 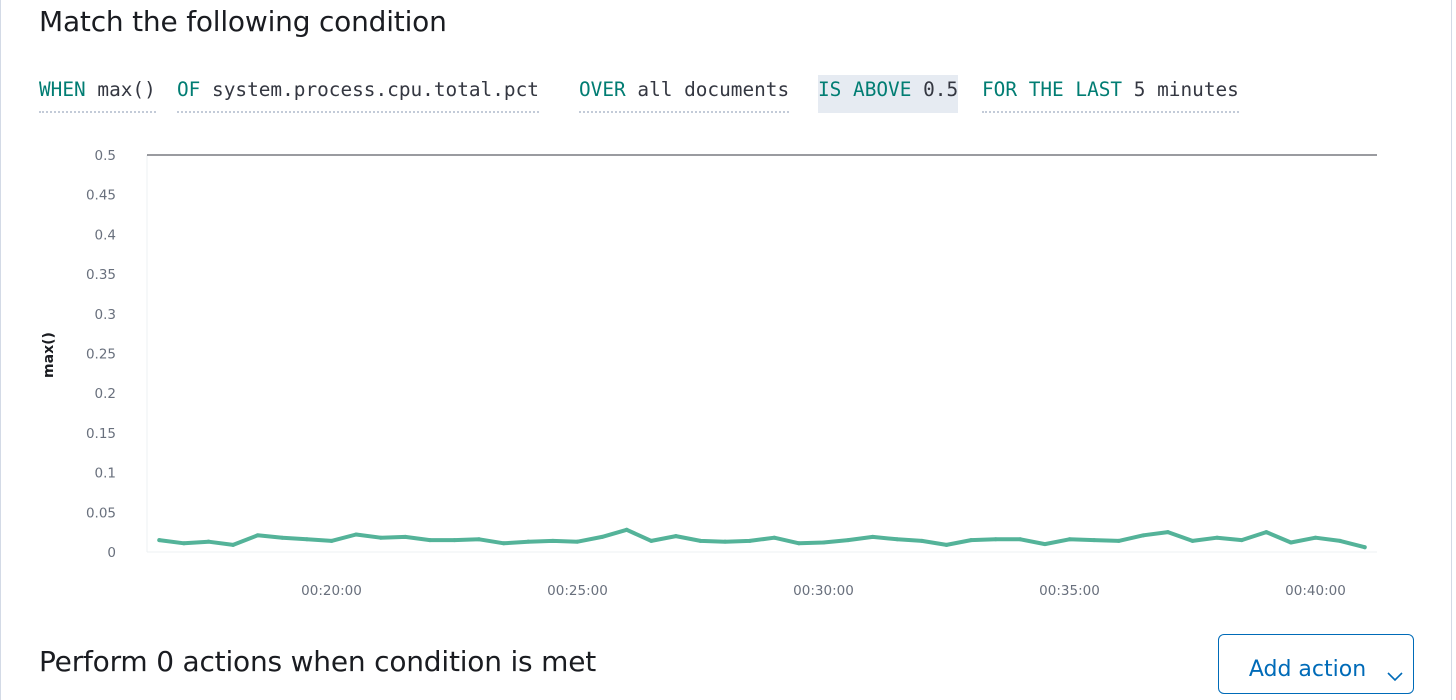 I want to click on x-tick-label: 00:20:00, so click(x=331, y=591).